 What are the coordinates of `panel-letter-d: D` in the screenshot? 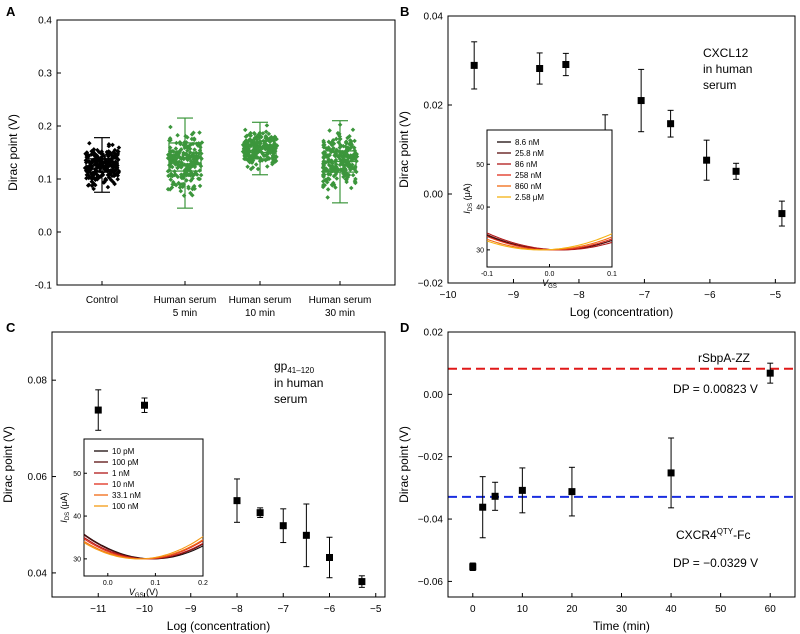 It's located at (404, 327).